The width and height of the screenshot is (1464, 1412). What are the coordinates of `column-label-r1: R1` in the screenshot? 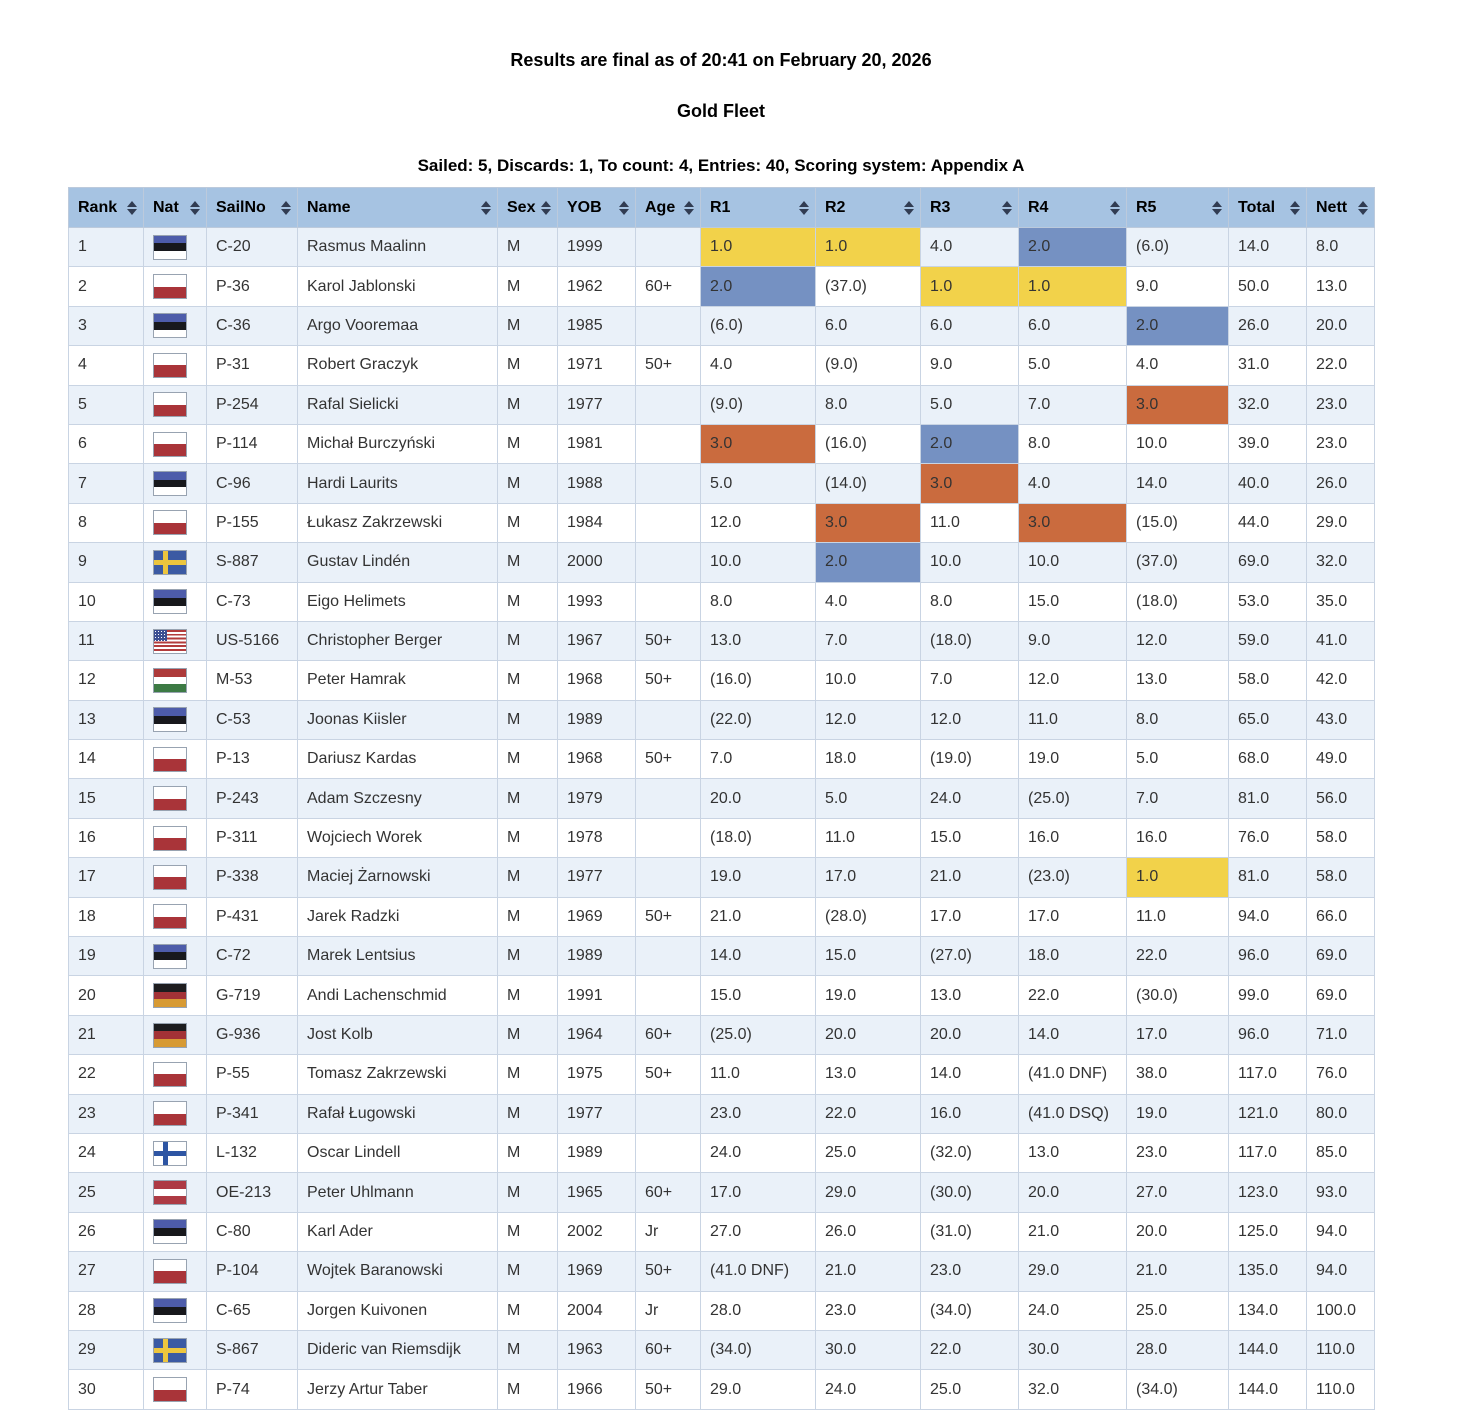 It's located at (720, 207).